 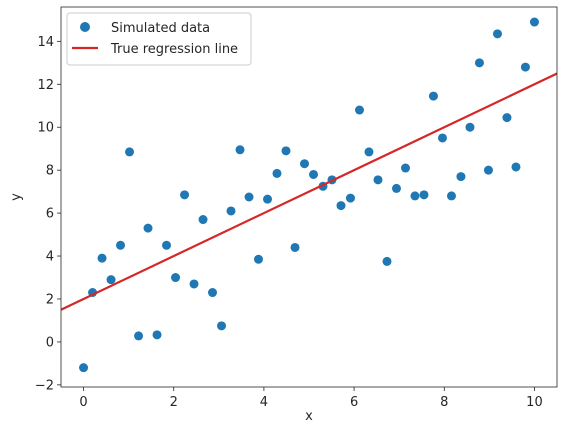 I want to click on x-tick-label: 8, so click(x=444, y=402).